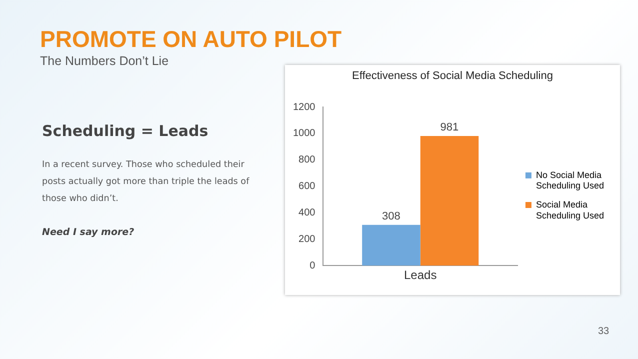  I want to click on text: 33, so click(604, 331).